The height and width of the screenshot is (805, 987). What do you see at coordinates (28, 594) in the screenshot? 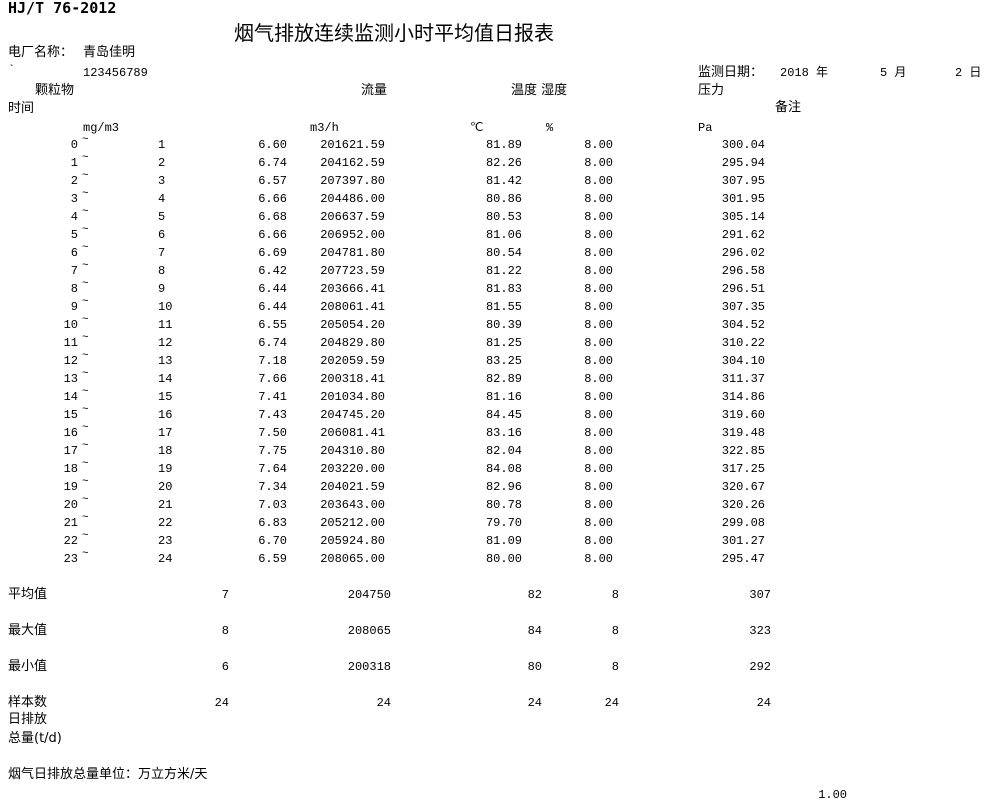
I see `summary-label: 平均值` at bounding box center [28, 594].